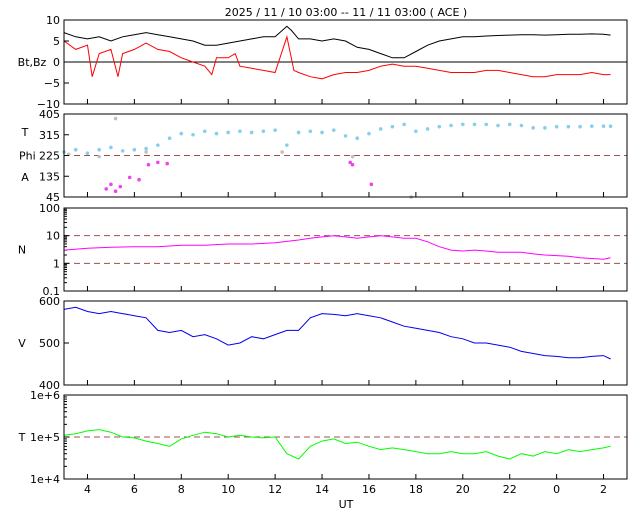 The height and width of the screenshot is (512, 640). Describe the element at coordinates (510, 489) in the screenshot. I see `x-tick-label: 22` at that location.